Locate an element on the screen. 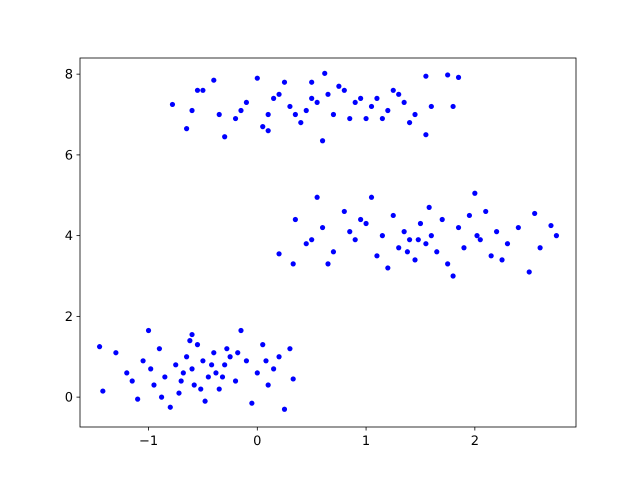  y-tick-label: 2 is located at coordinates (68, 317).